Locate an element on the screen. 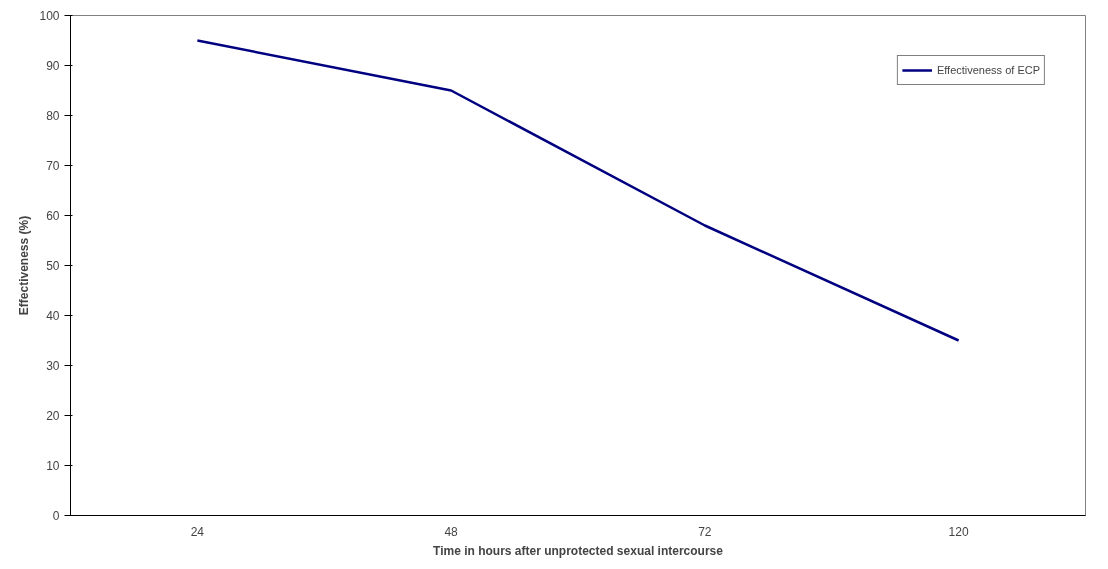 The image size is (1108, 569). x-tick-label: 24 is located at coordinates (197, 531).